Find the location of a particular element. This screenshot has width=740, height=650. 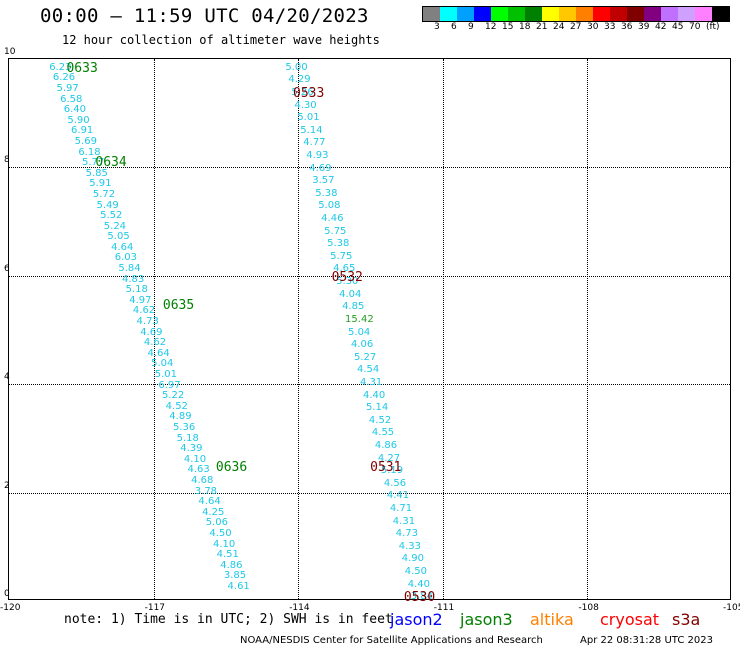

y-tick-label: 6 is located at coordinates (7, 268).